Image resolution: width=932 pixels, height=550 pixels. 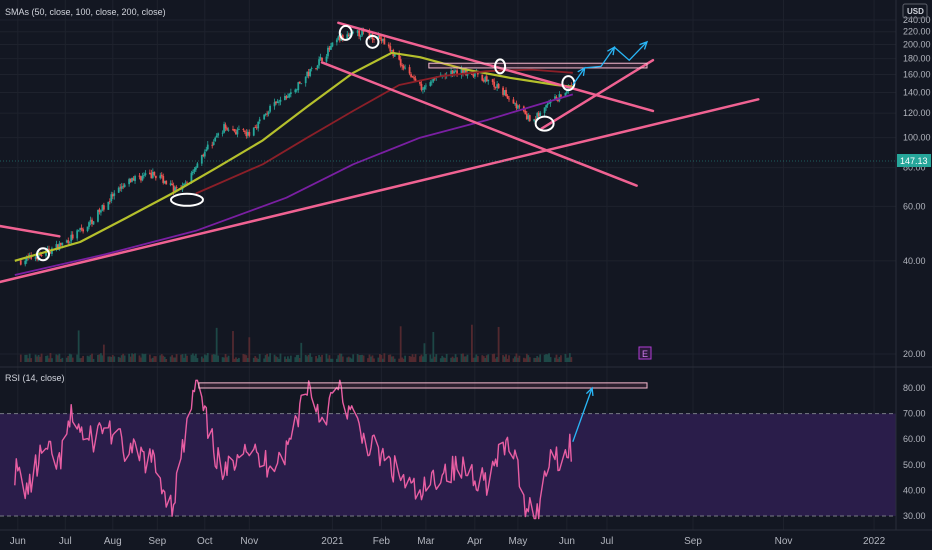 What do you see at coordinates (475, 541) in the screenshot?
I see `time-tick-label: Apr` at bounding box center [475, 541].